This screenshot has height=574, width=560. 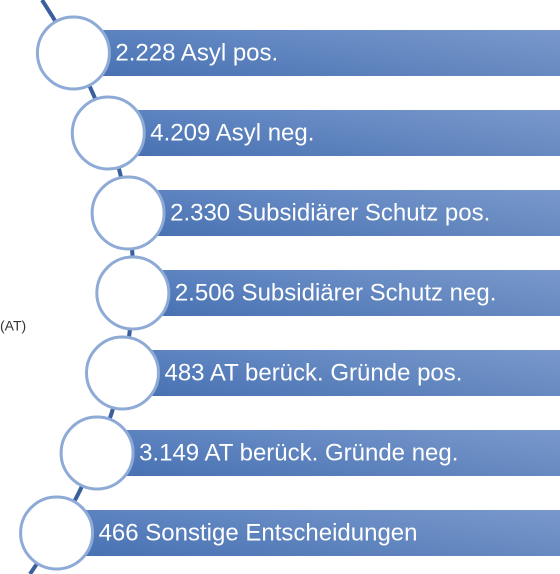 What do you see at coordinates (232, 132) in the screenshot?
I see `item-label: 4.209 Asyl neg.` at bounding box center [232, 132].